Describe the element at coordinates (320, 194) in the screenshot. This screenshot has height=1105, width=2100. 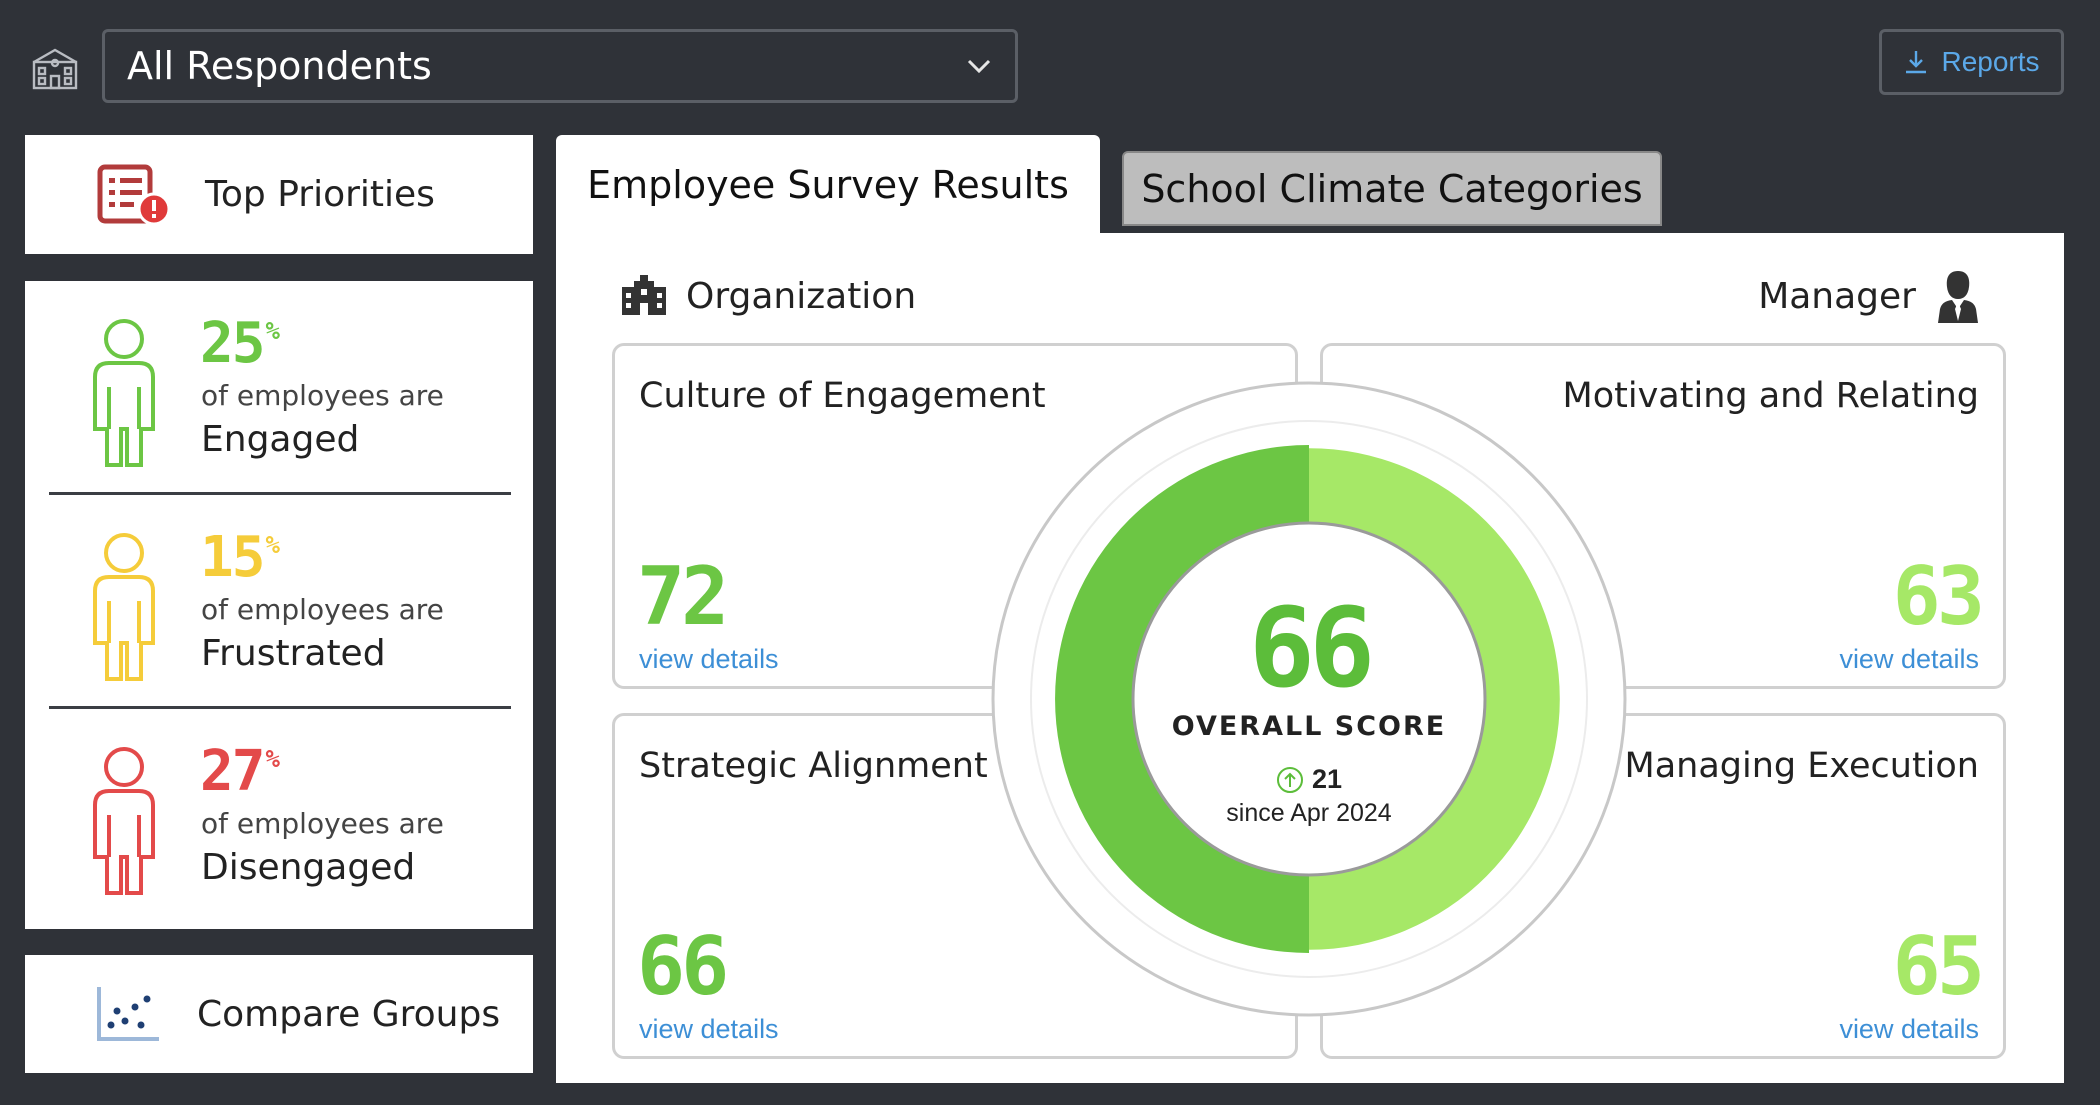
I see `top-priorities-label: Top Priorities` at that location.